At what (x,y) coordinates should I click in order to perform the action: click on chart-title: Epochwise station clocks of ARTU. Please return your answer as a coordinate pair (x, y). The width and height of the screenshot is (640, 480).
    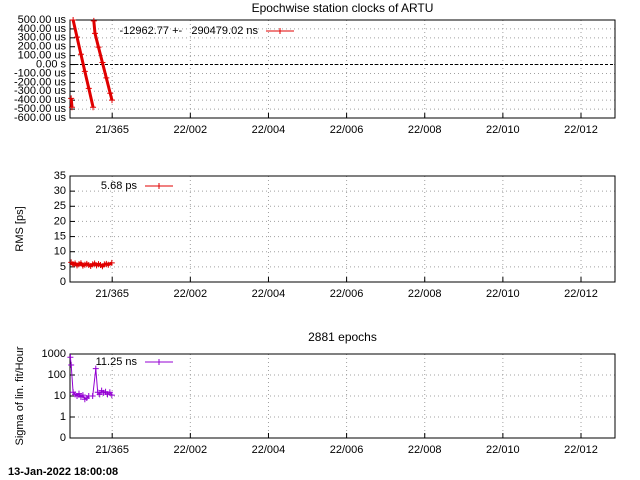
    Looking at the image, I should click on (343, 8).